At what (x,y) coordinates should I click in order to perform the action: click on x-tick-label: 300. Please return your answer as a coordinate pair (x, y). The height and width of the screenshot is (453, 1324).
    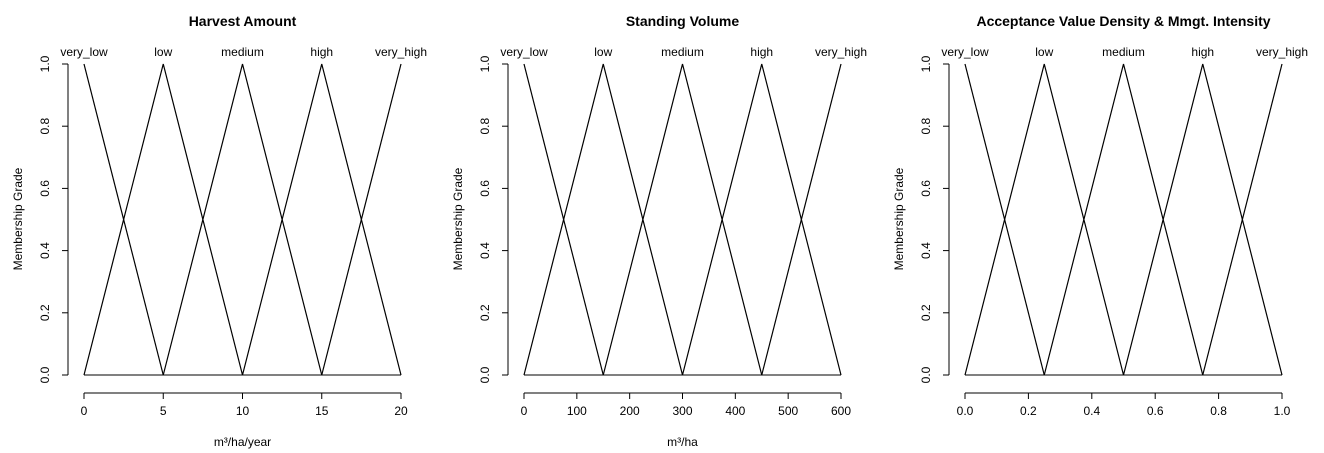
    Looking at the image, I should click on (682, 411).